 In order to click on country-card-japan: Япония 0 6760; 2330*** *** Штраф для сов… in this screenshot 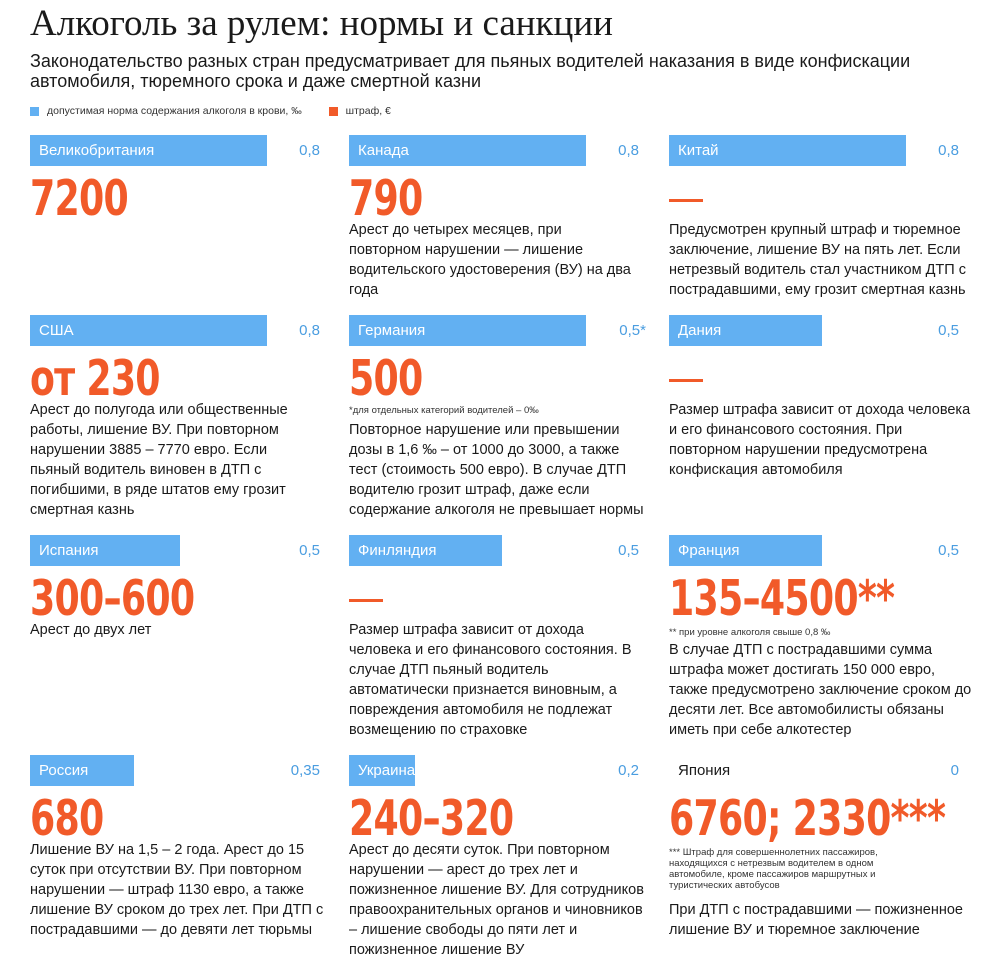, I will do `click(819, 860)`.